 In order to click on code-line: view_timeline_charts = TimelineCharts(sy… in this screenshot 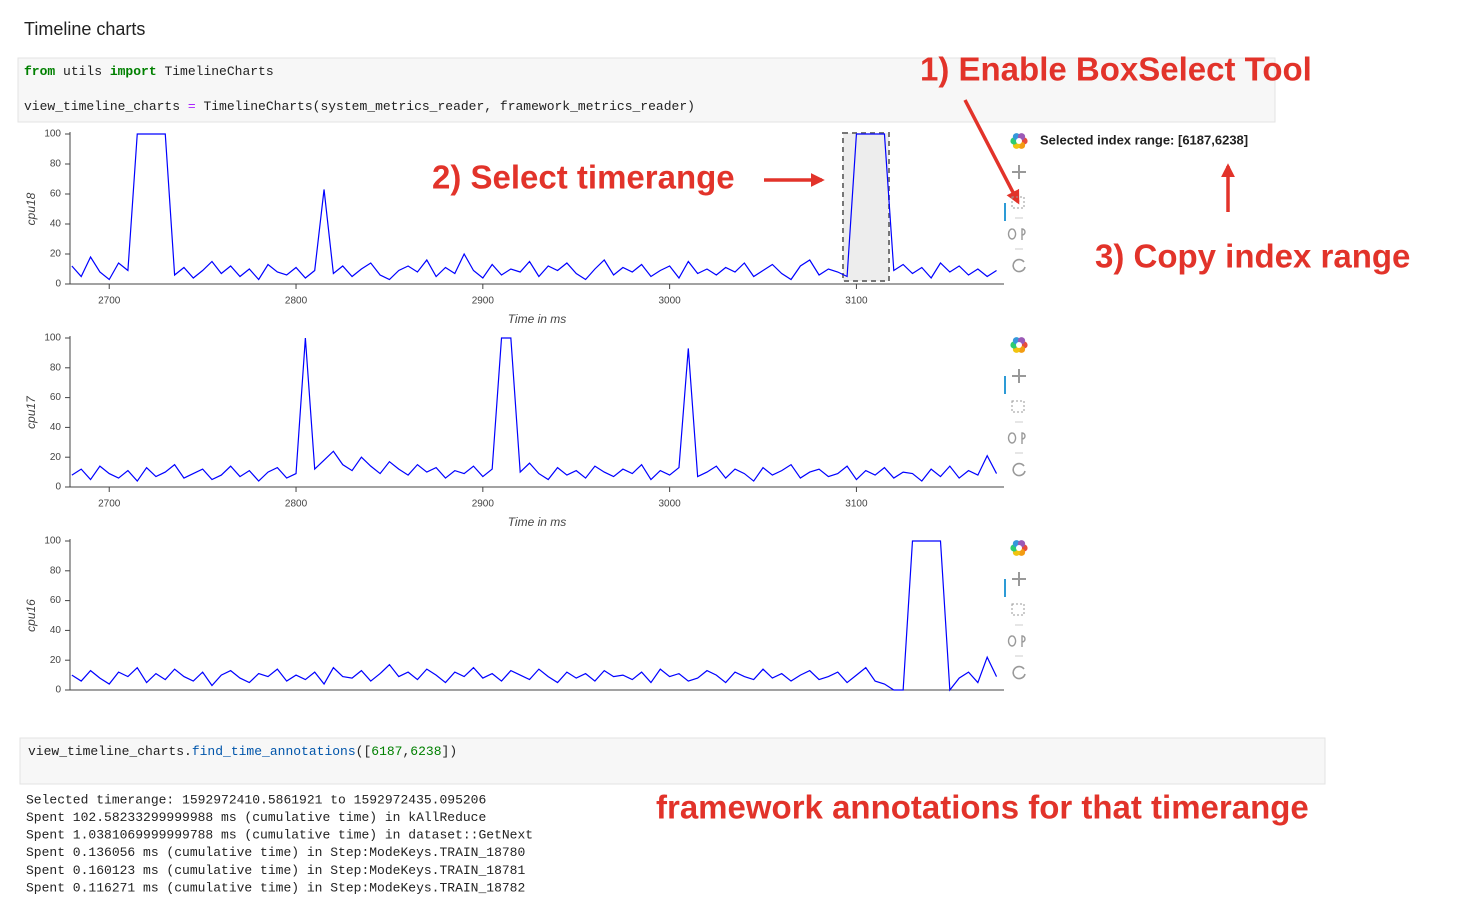, I will do `click(359, 106)`.